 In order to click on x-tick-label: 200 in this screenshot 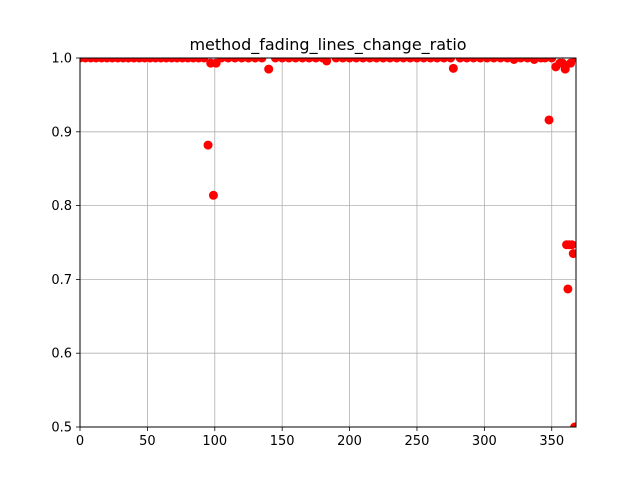, I will do `click(349, 441)`.